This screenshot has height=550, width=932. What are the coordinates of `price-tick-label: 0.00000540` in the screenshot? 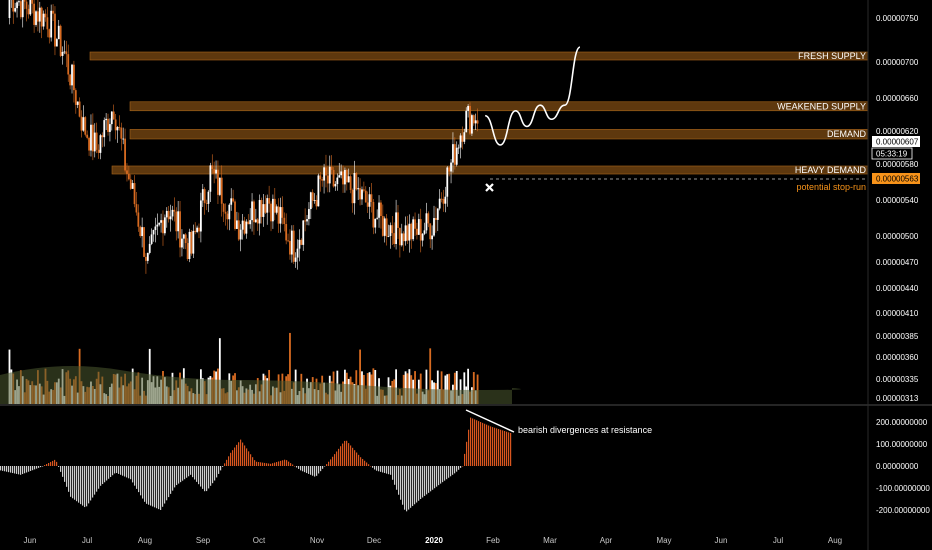 It's located at (897, 200).